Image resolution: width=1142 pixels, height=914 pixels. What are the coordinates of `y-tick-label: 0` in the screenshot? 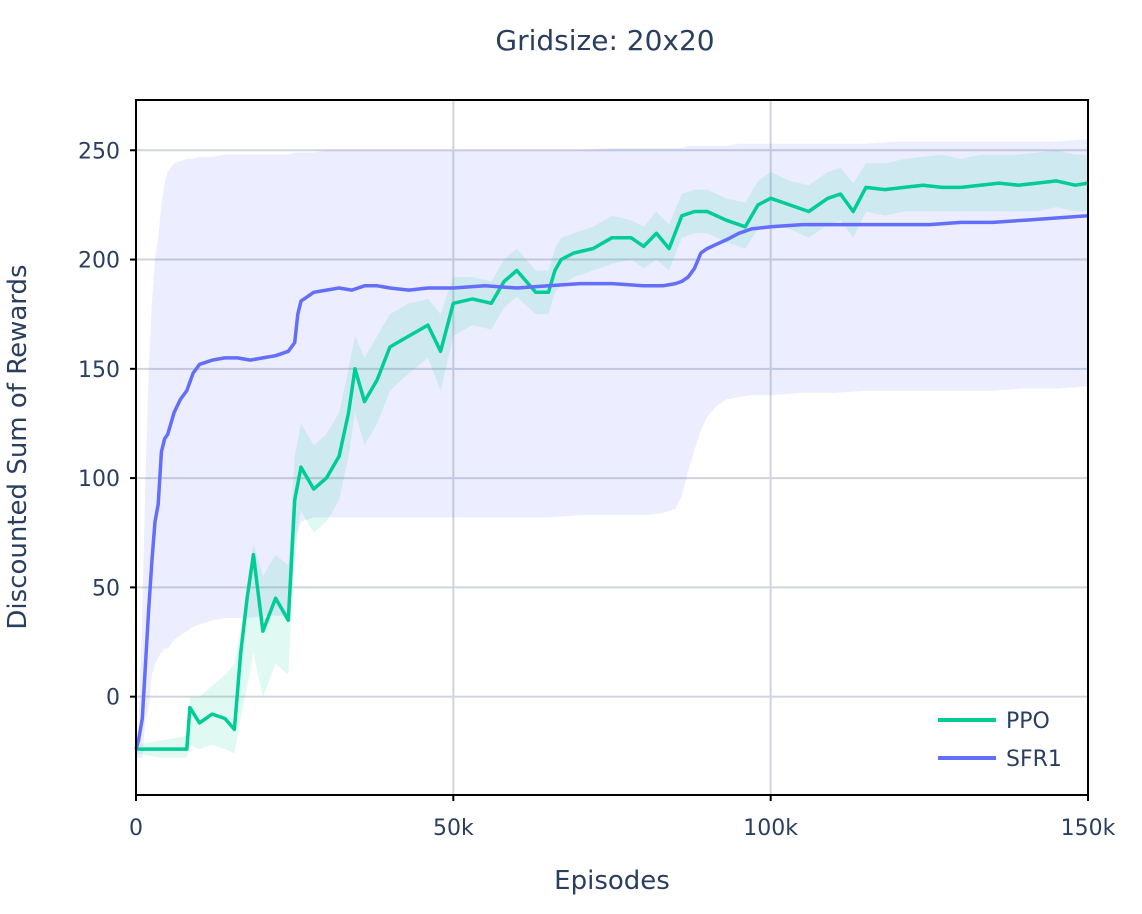 It's located at (113, 698).